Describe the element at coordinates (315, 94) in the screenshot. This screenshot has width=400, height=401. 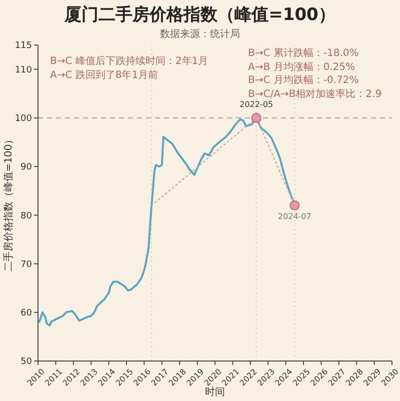
I see `annotation: B→C/A→B相对加速率比：2.9` at that location.